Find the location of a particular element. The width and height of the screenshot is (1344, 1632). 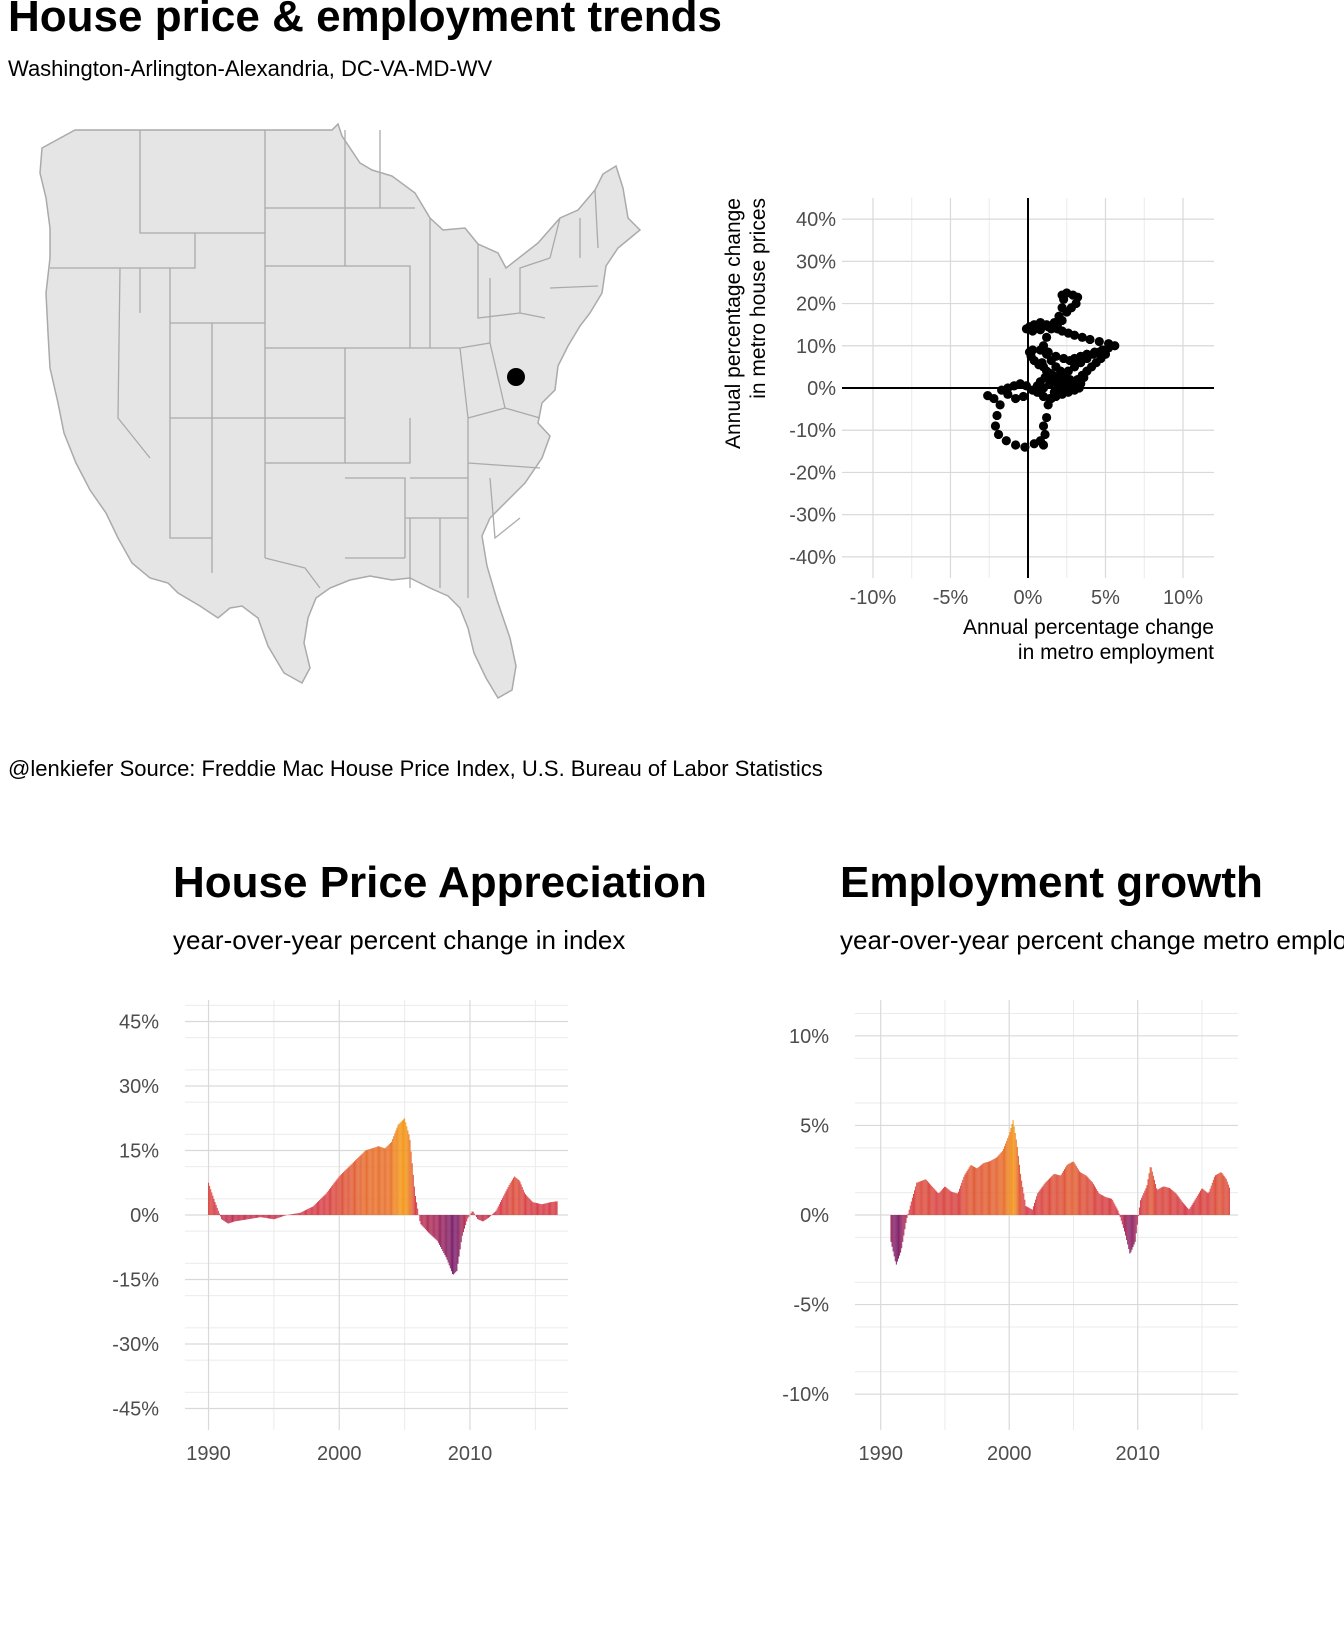

x-tick-label: 1990 is located at coordinates (208, 1454).